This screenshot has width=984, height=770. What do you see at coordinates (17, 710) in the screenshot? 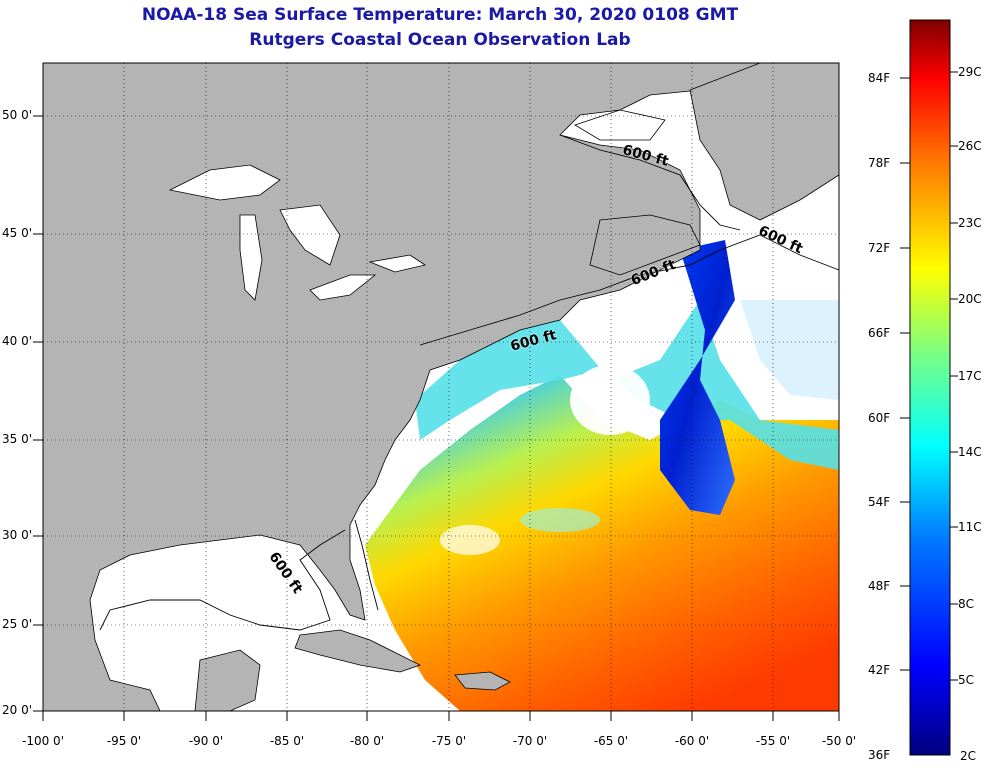
I see `lat-label: 20 0'` at bounding box center [17, 710].